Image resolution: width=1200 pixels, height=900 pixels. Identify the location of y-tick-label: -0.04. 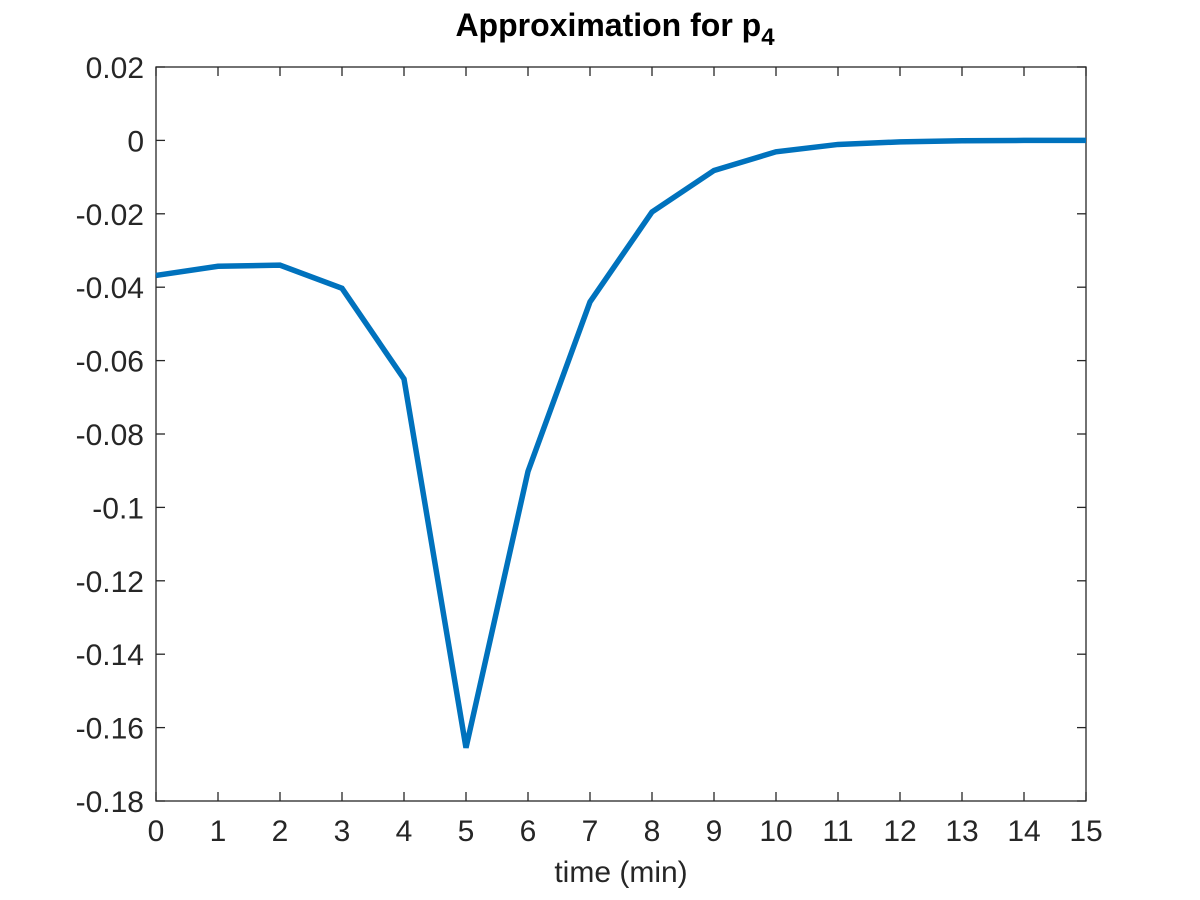
(110, 288).